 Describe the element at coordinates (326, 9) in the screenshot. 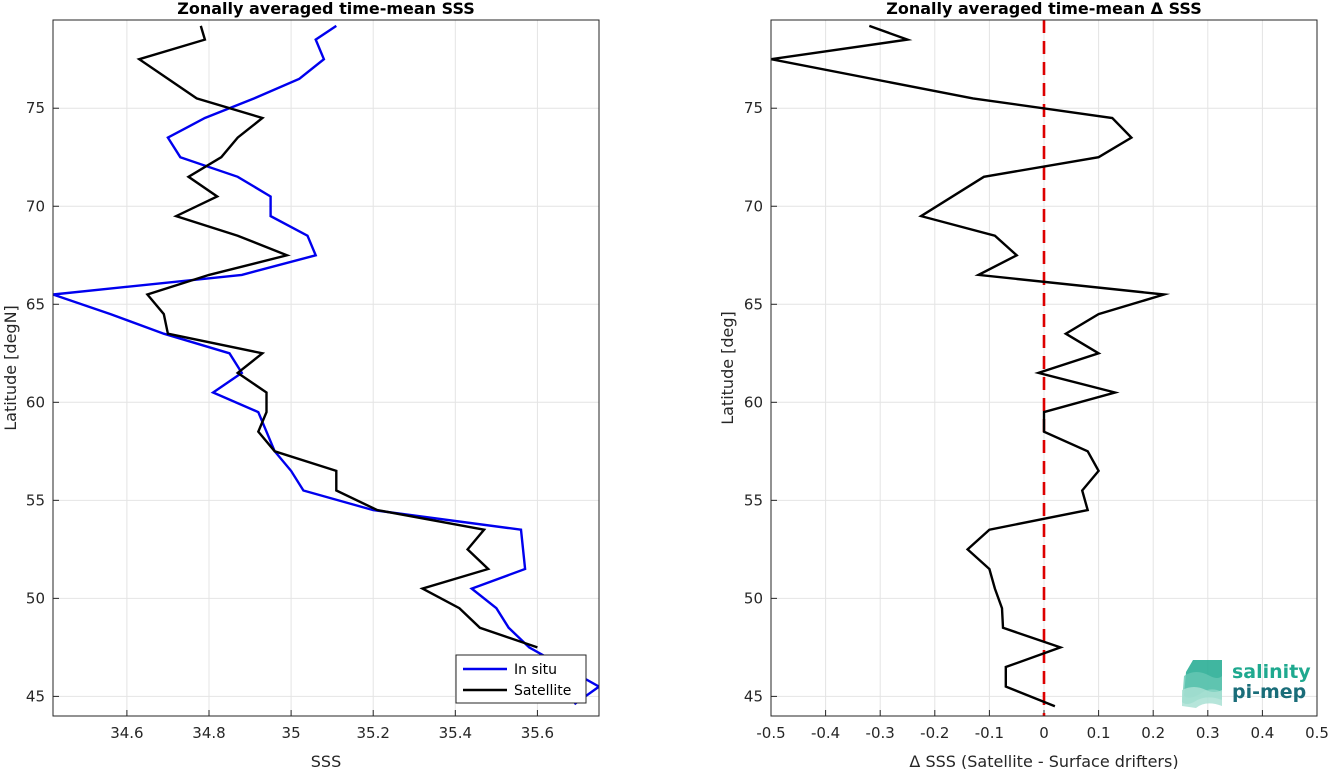

I see `left-chart-title: Zonally averaged time-mean SSS` at that location.